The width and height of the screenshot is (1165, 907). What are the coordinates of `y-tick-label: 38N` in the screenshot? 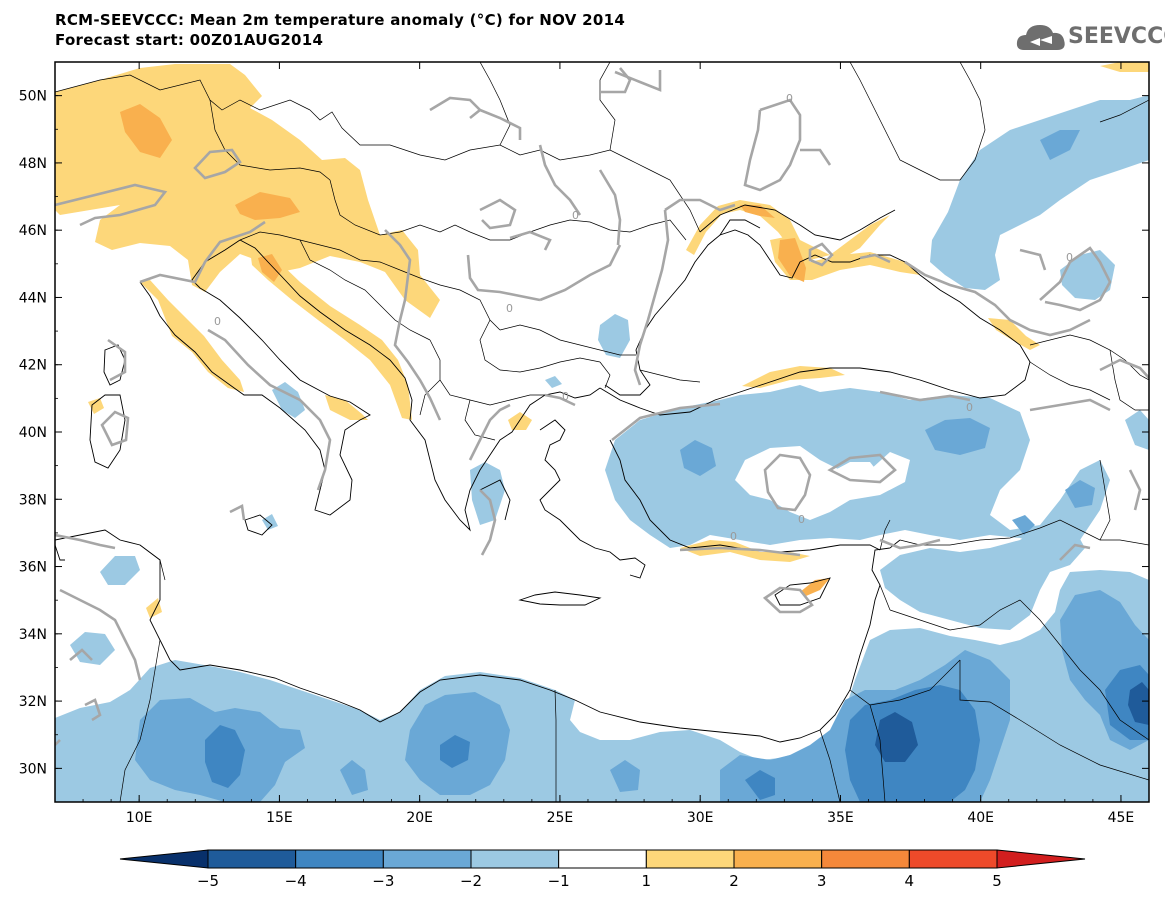 It's located at (33, 500).